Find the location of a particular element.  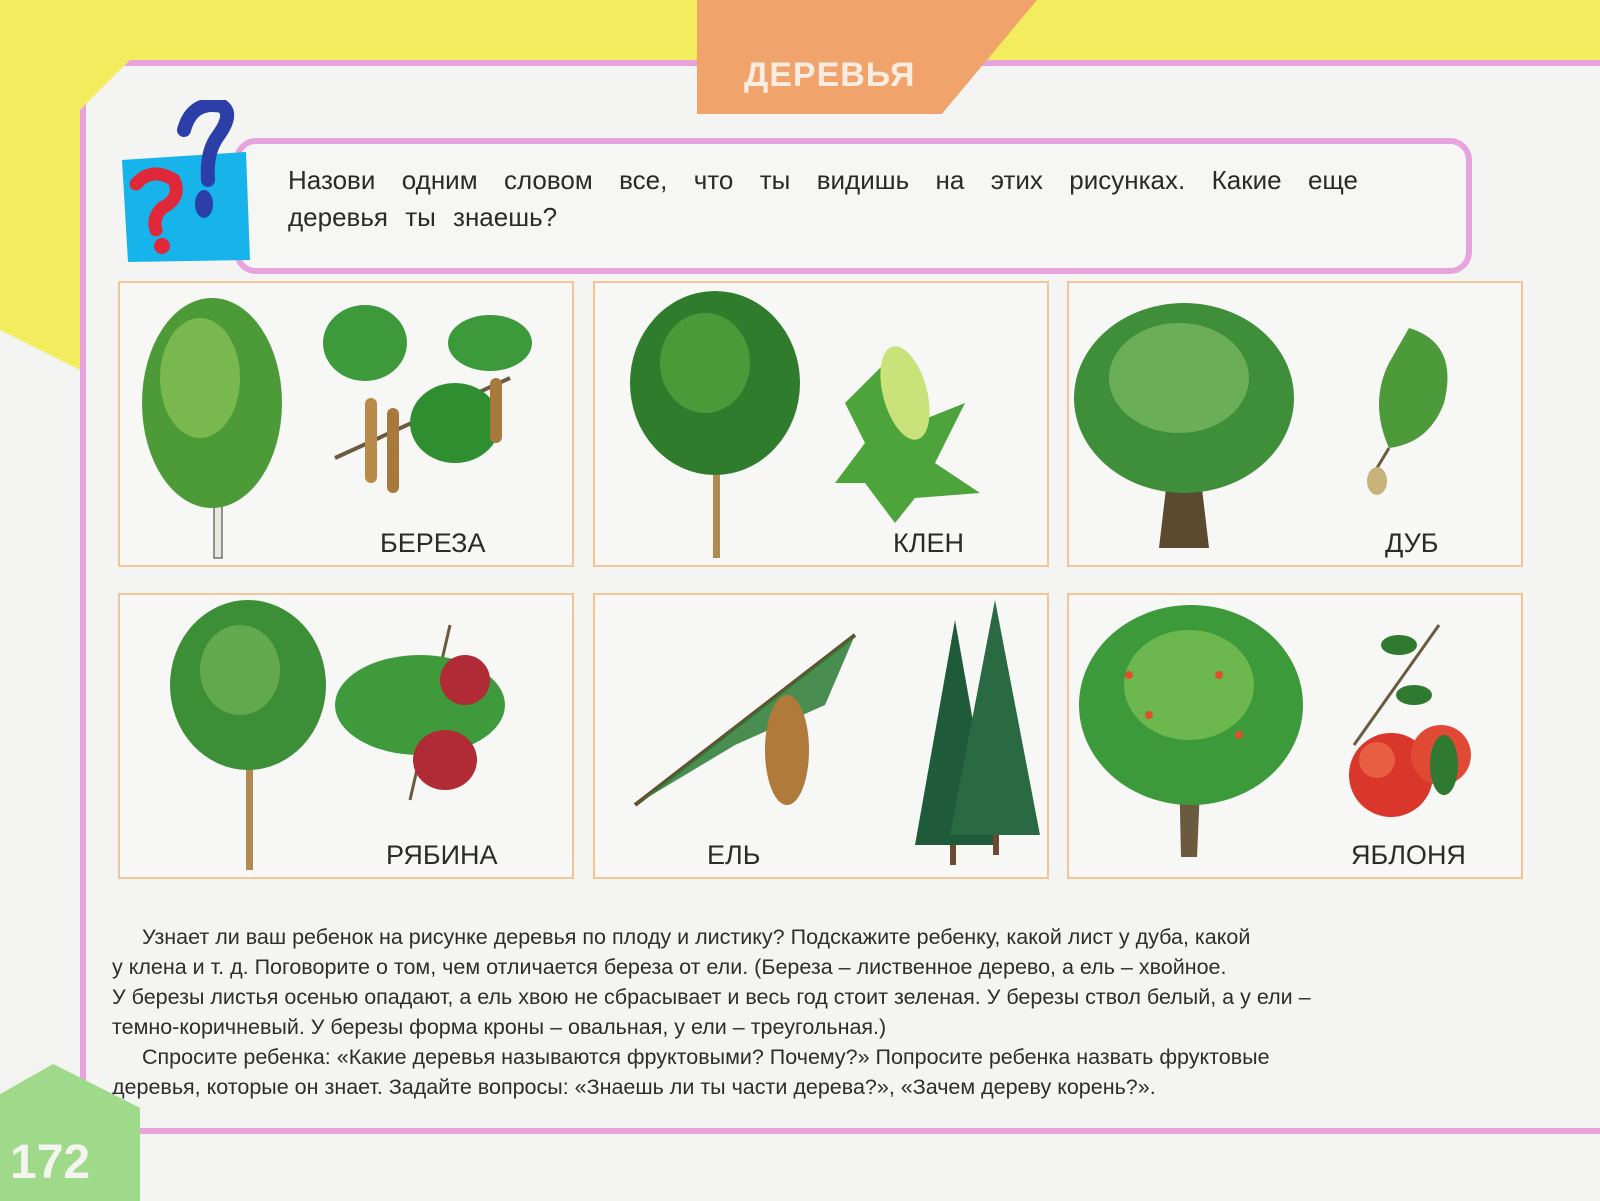

apple-illustration is located at coordinates (1275, 731).